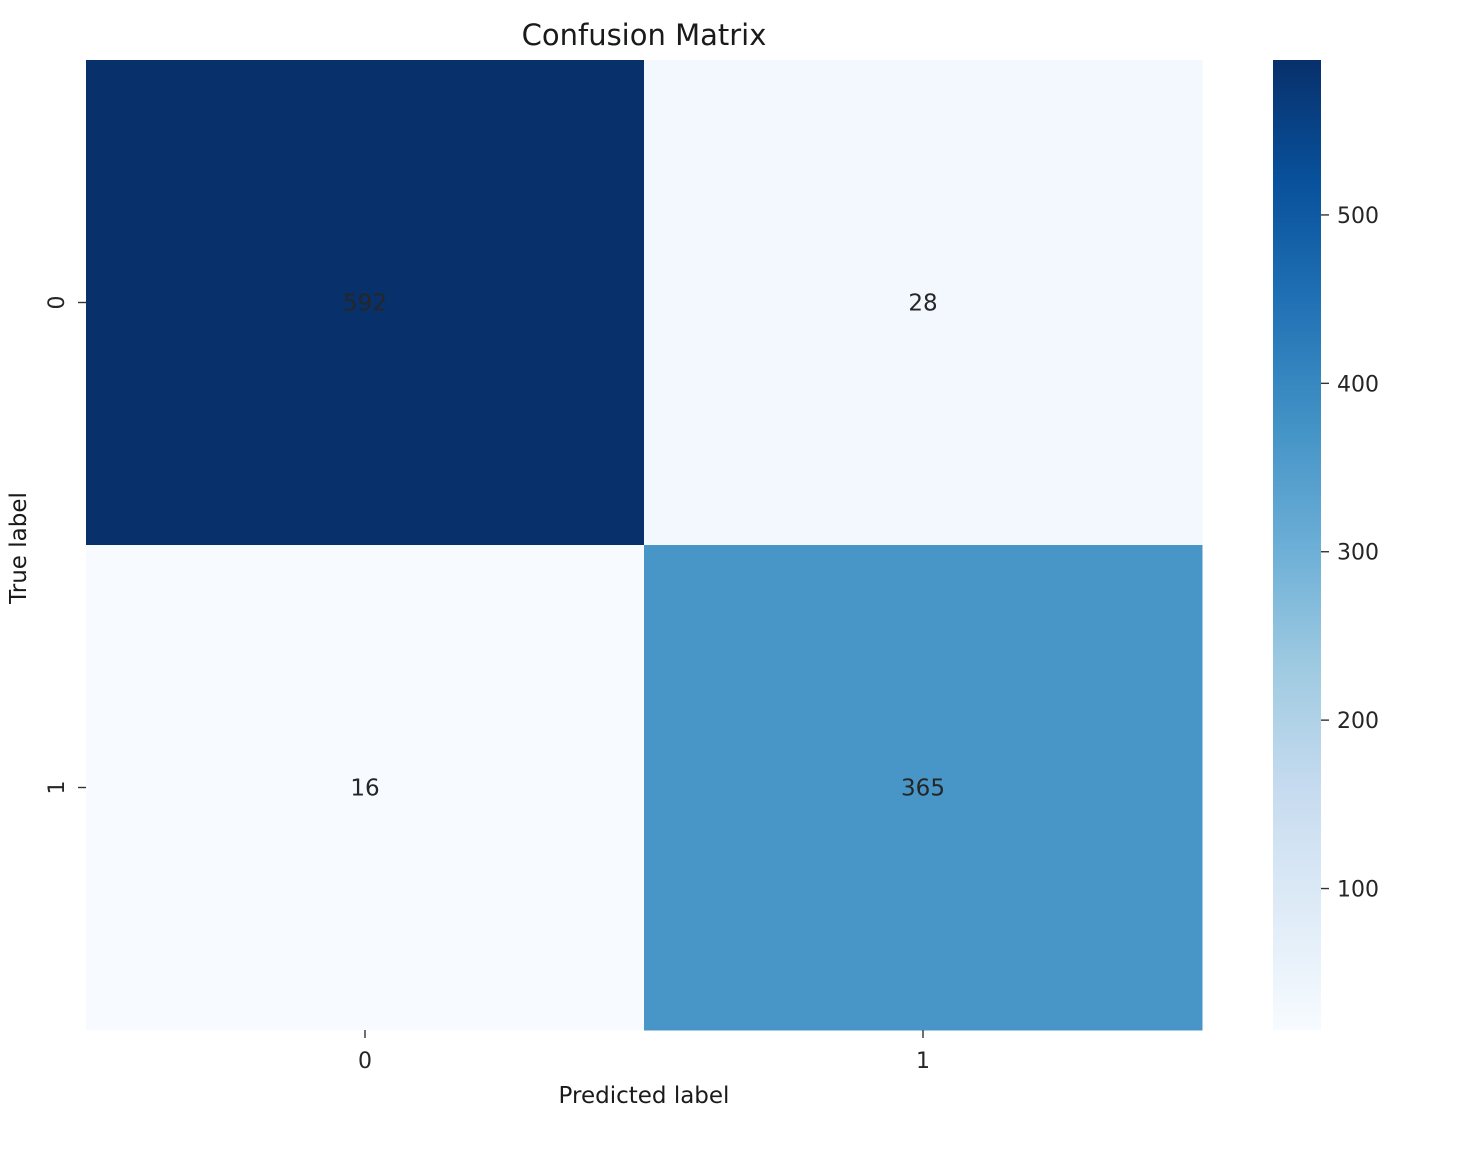  Describe the element at coordinates (365, 1061) in the screenshot. I see `x-tick-label: 0` at that location.